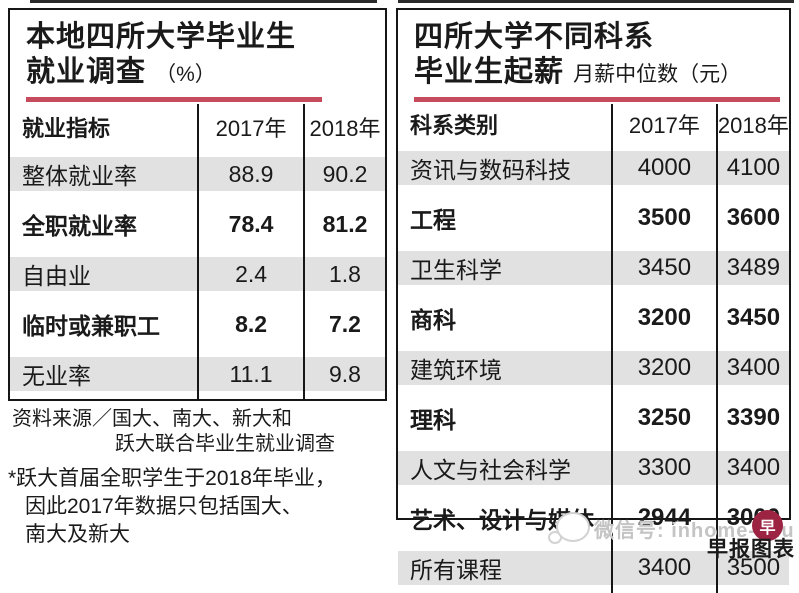  What do you see at coordinates (250, 374) in the screenshot?
I see `value-2017: 11.1` at bounding box center [250, 374].